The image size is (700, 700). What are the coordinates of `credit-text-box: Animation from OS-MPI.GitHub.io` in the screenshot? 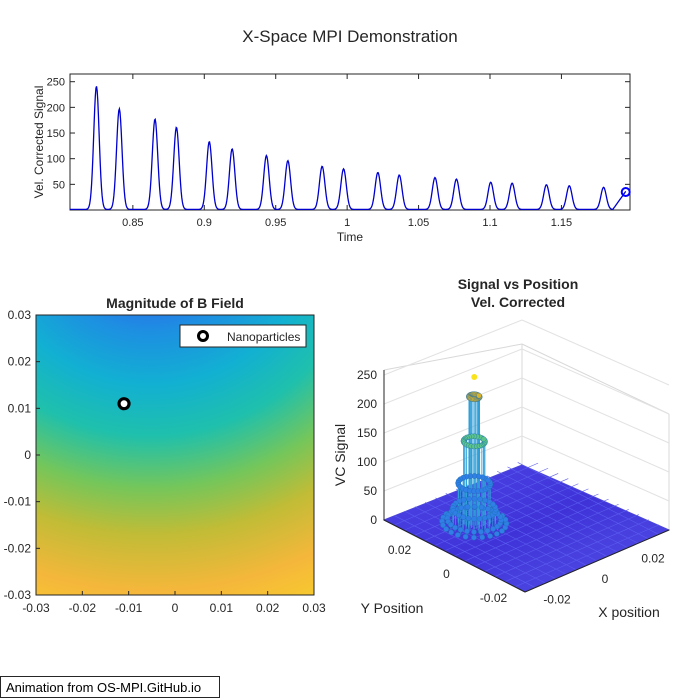 It's located at (110, 687).